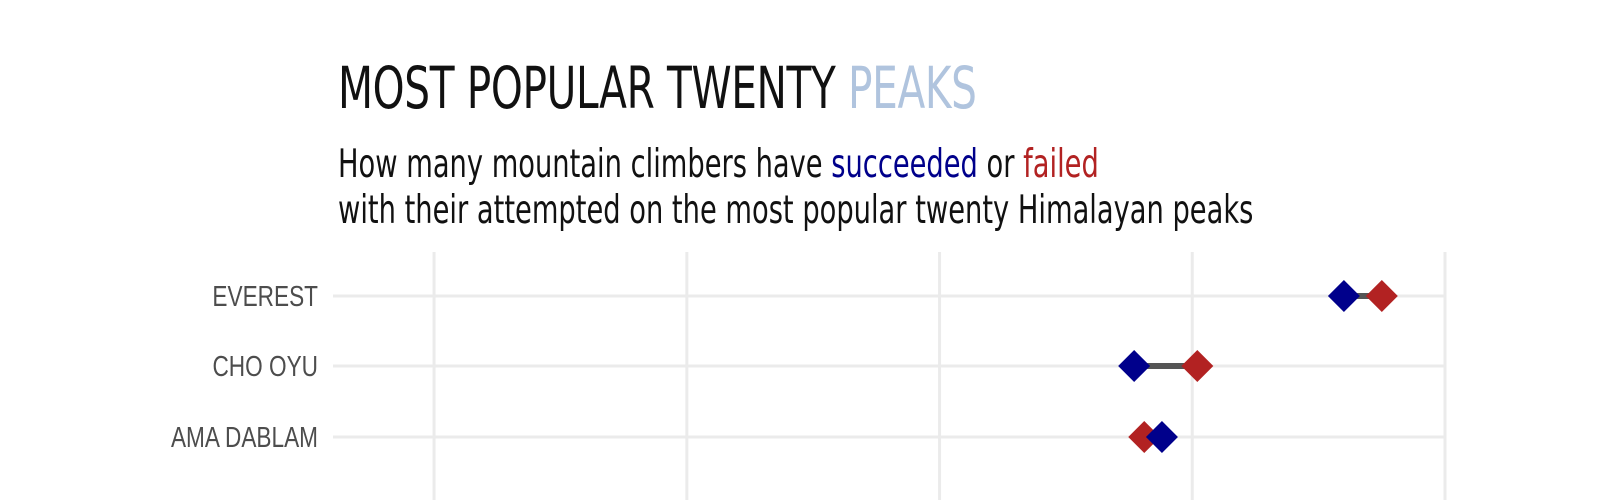  What do you see at coordinates (265, 295) in the screenshot?
I see `category-label: EVEREST` at bounding box center [265, 295].